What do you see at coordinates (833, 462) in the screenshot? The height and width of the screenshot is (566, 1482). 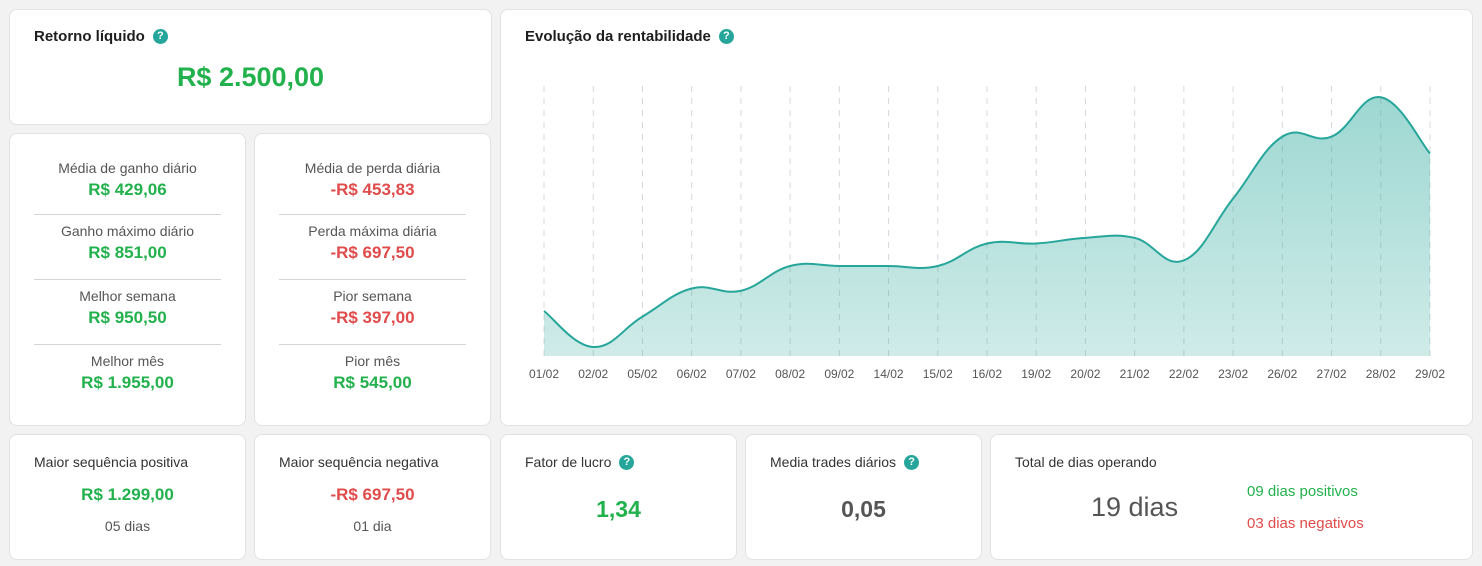 I see `daily-trades-title: Media trades diários` at bounding box center [833, 462].